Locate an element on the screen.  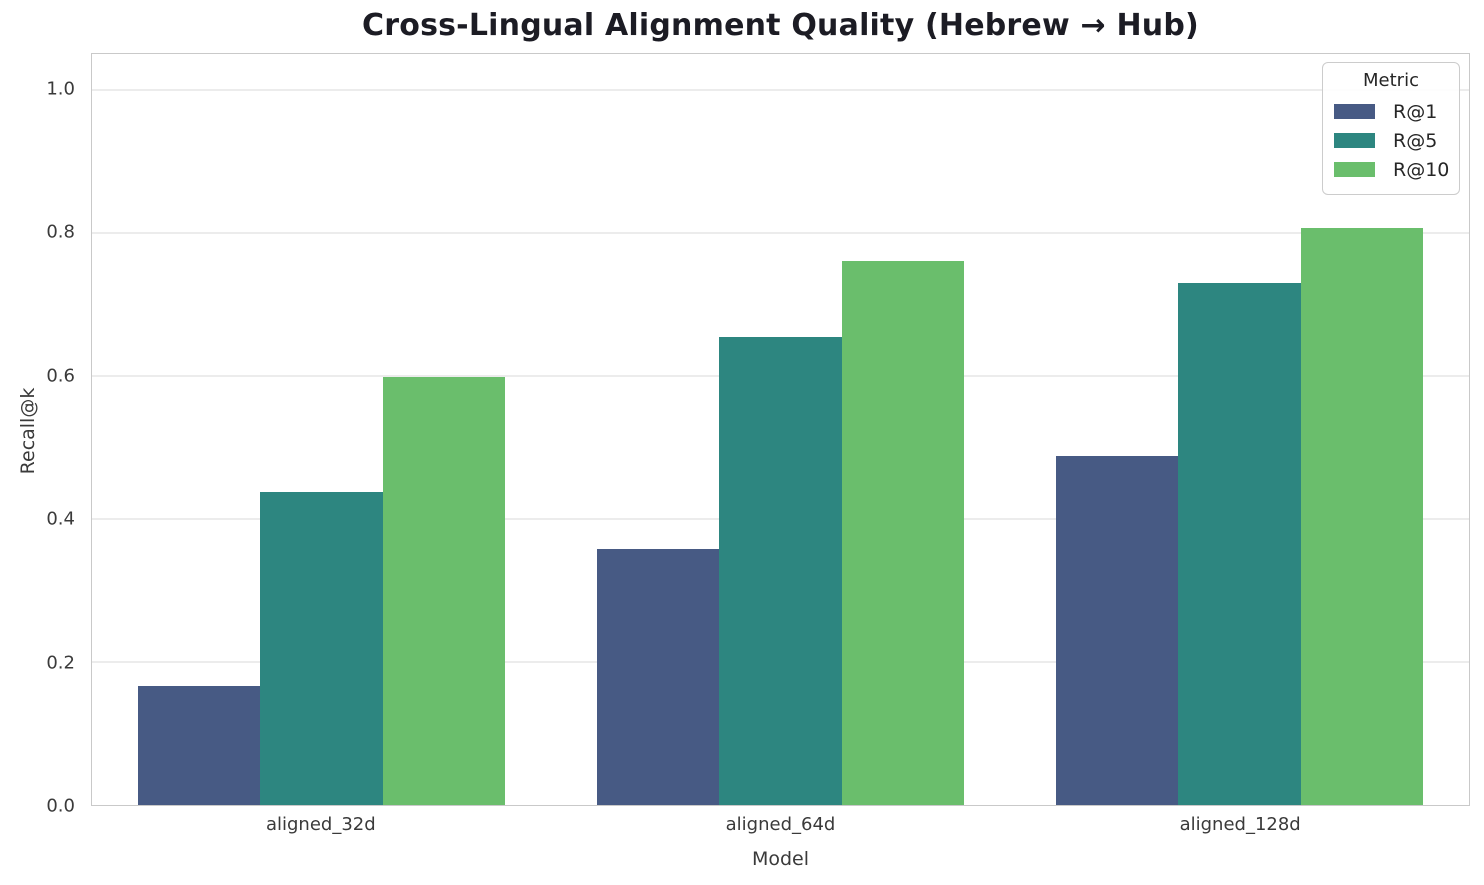
legend-label: R@1 is located at coordinates (1415, 111).